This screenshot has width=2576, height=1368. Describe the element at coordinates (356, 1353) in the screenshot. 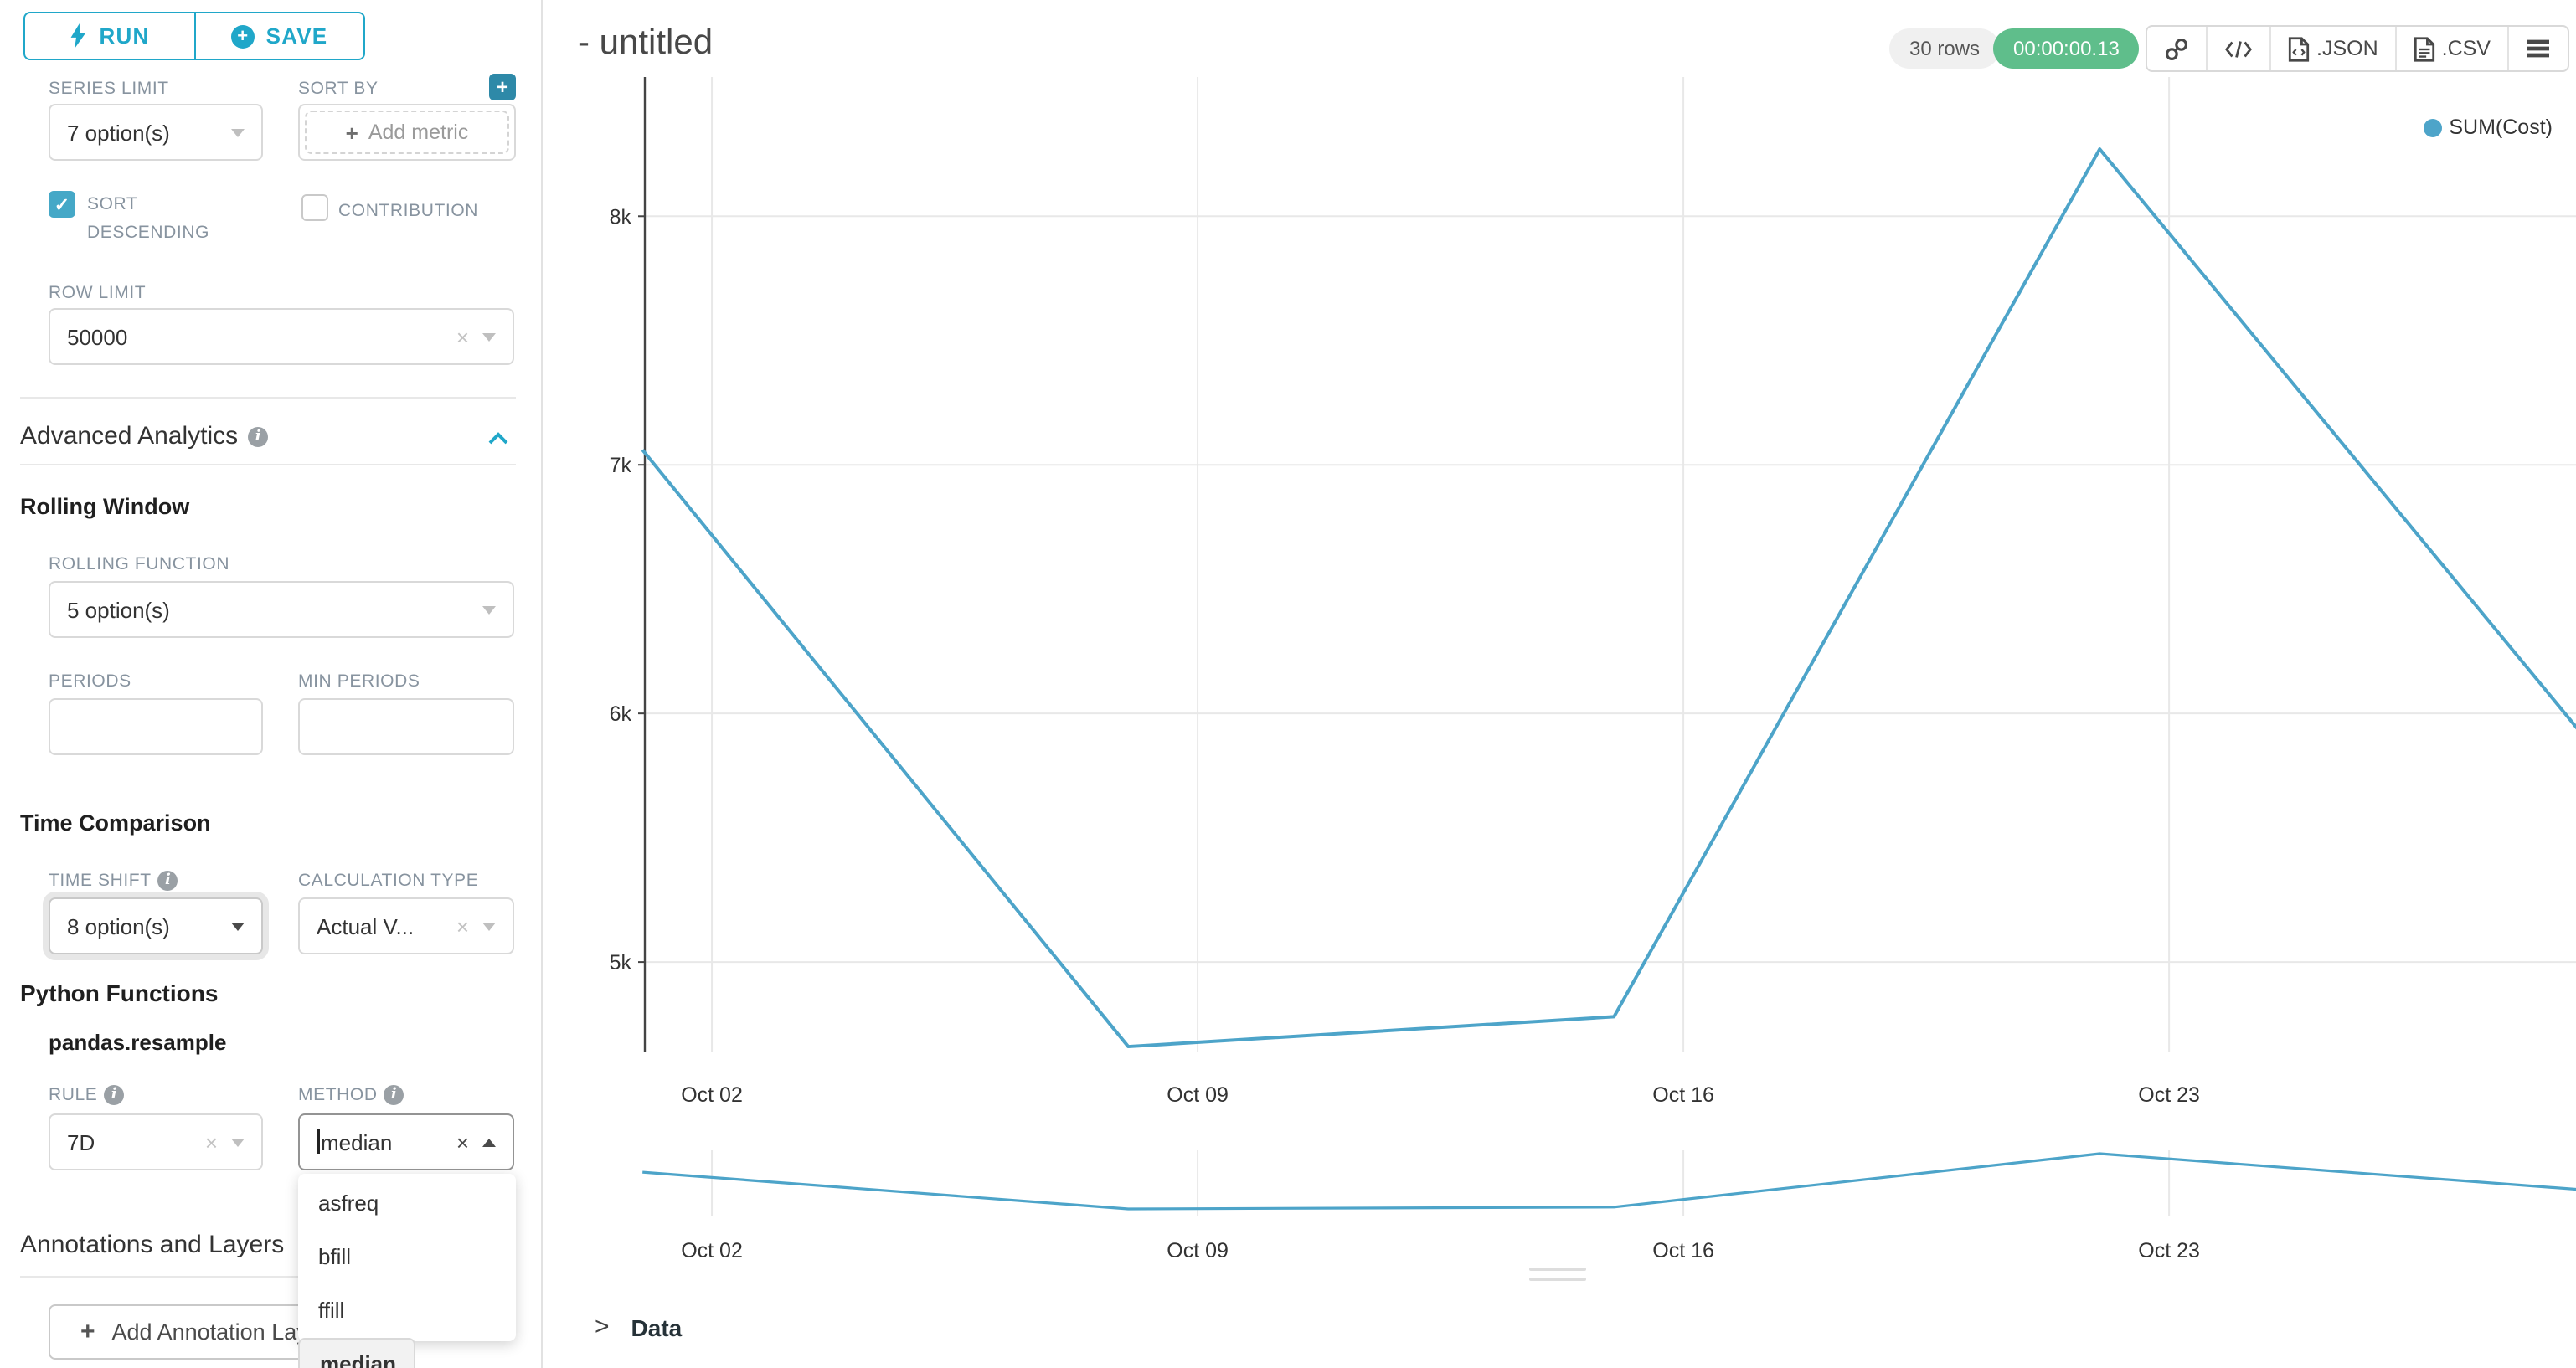

I see `method-option-median: median` at that location.